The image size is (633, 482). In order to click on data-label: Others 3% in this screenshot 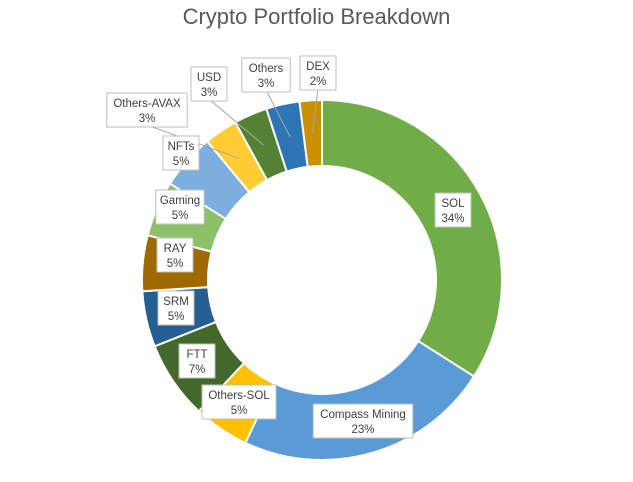, I will do `click(266, 75)`.